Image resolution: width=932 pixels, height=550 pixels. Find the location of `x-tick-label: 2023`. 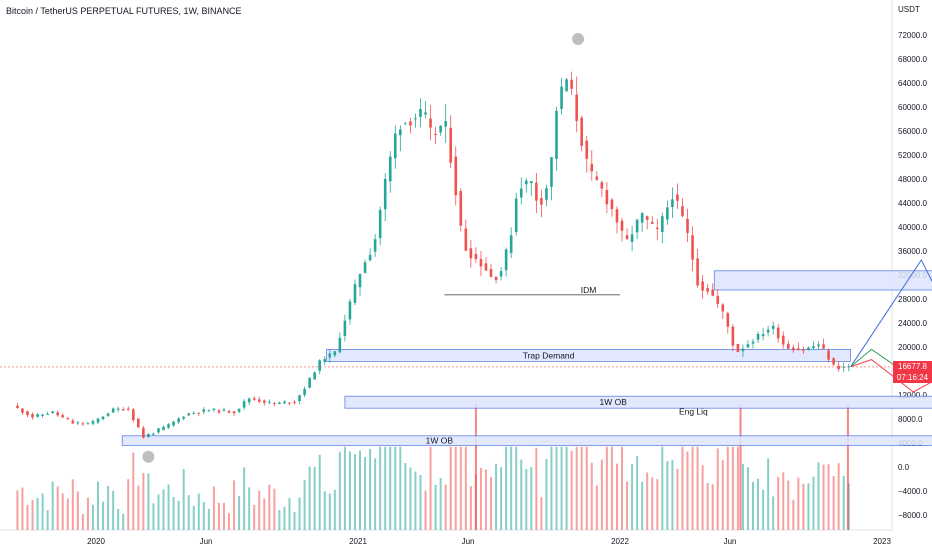

x-tick-label: 2023 is located at coordinates (882, 541).